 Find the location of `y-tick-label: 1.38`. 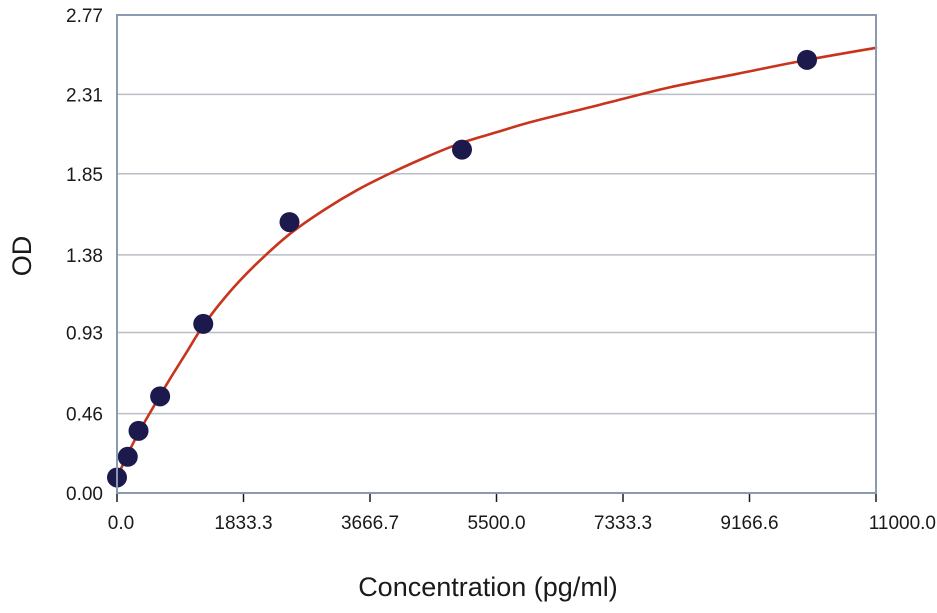

y-tick-label: 1.38 is located at coordinates (84, 256).